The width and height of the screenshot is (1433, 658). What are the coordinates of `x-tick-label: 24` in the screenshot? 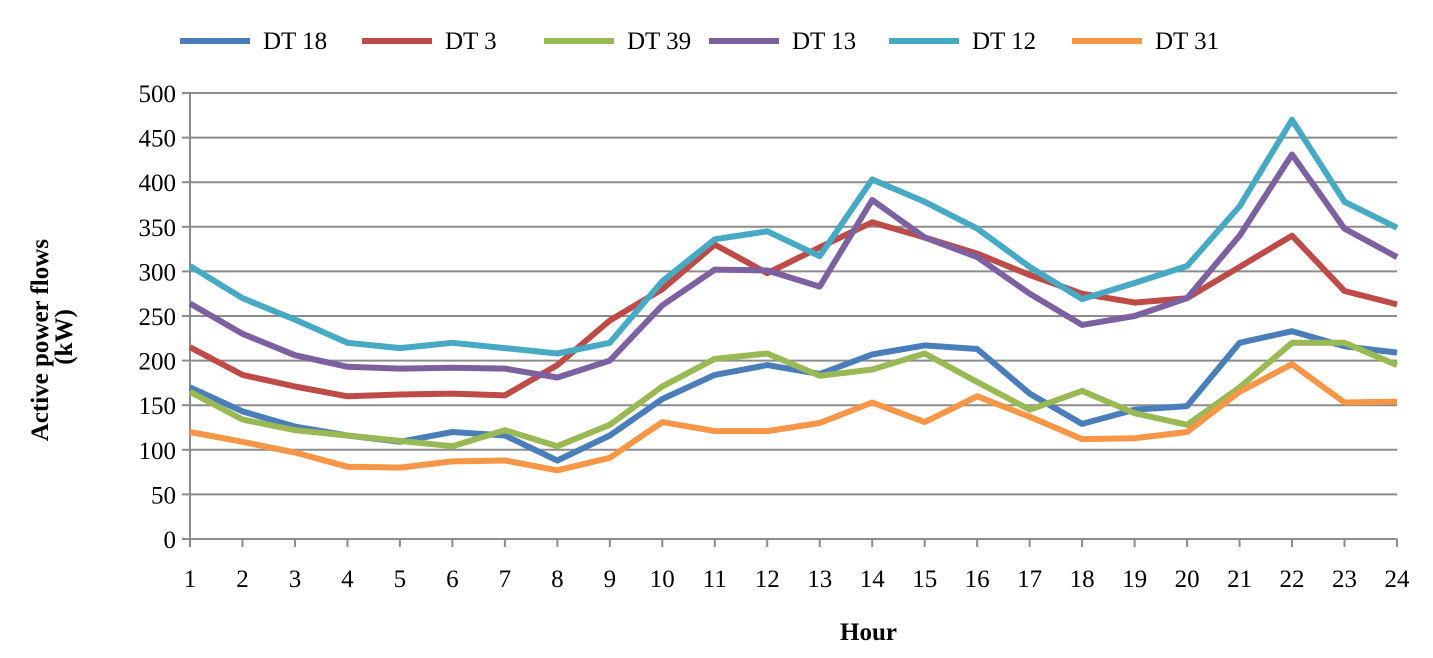 It's located at (1398, 579).